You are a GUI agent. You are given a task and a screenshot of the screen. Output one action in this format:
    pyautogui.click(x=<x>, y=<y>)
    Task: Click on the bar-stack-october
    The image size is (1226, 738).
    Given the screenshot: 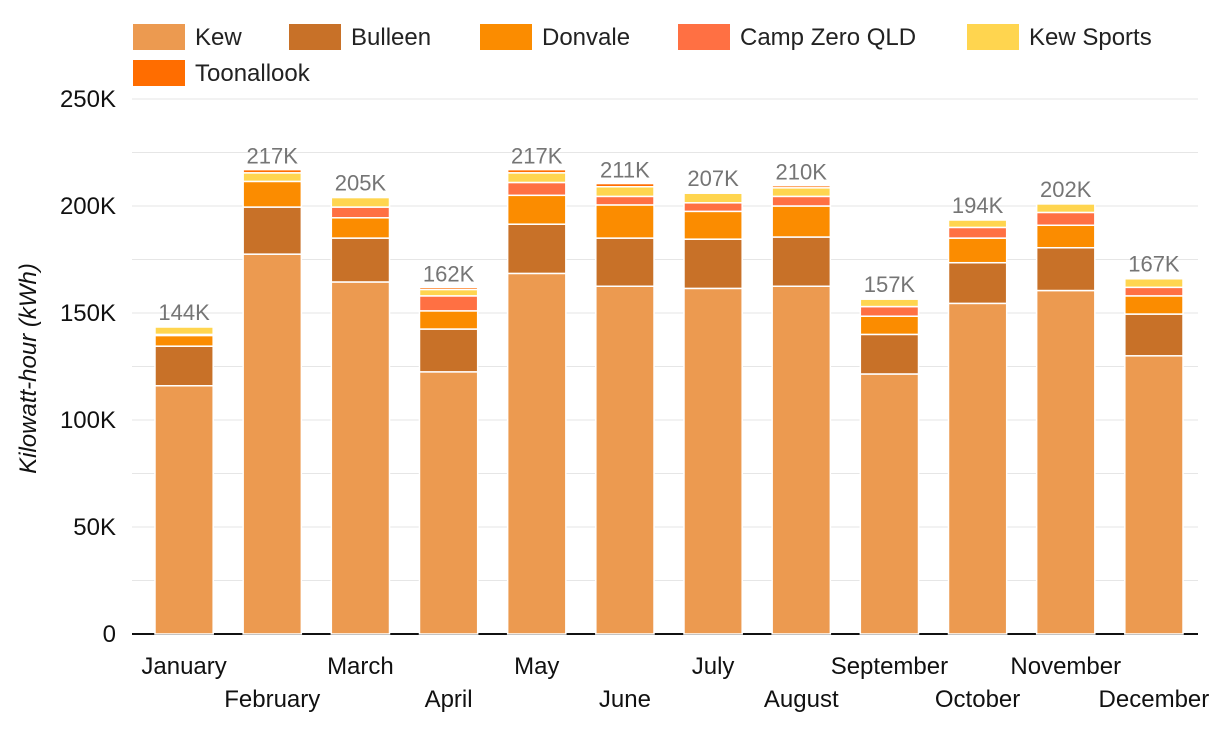 What is the action you would take?
    pyautogui.click(x=977, y=426)
    